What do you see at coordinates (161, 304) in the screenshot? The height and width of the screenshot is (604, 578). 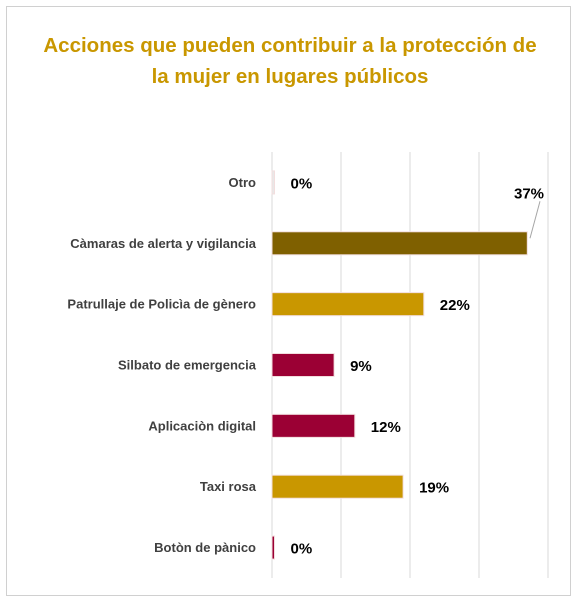 I see `category-label: Patrullaje de Policìa de gènero` at bounding box center [161, 304].